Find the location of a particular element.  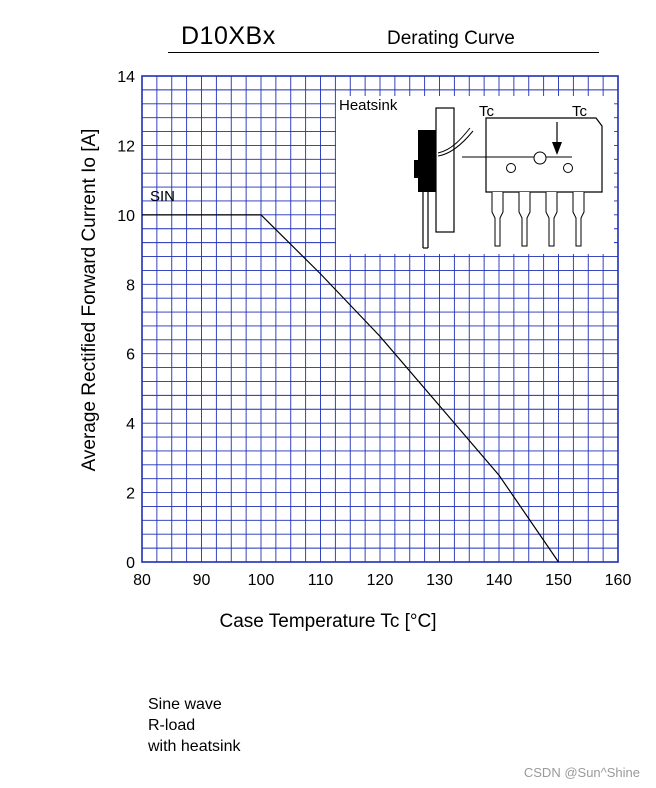

test-conditions: Sine wave R-load with heatsink is located at coordinates (194, 725).